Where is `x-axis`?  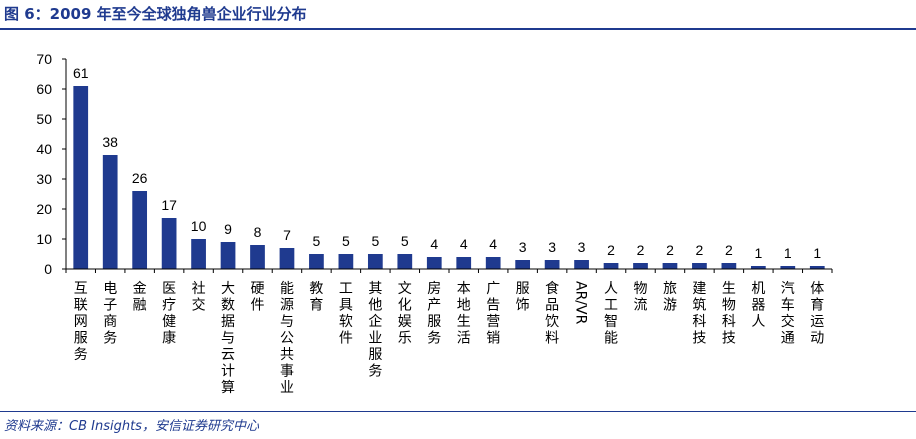
x-axis is located at coordinates (449, 270).